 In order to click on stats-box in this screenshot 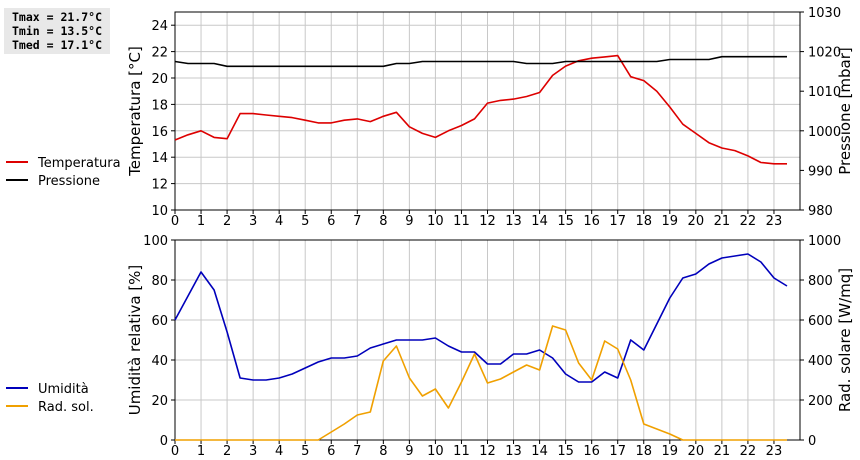, I will do `click(57, 31)`.